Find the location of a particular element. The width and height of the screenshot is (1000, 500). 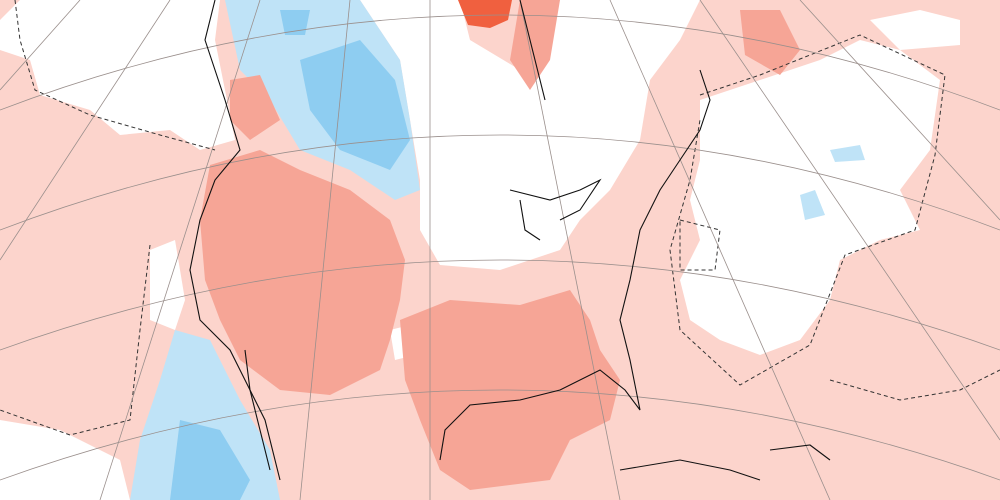

strong-positive-area is located at coordinates (485, 14).